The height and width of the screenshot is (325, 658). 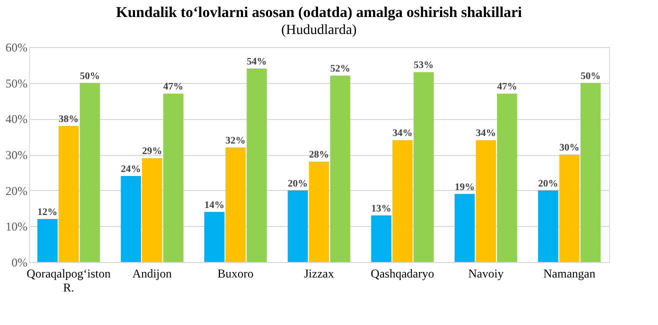 What do you see at coordinates (68, 280) in the screenshot?
I see `x-tick-label: Qoraqalpog‘iston R.` at bounding box center [68, 280].